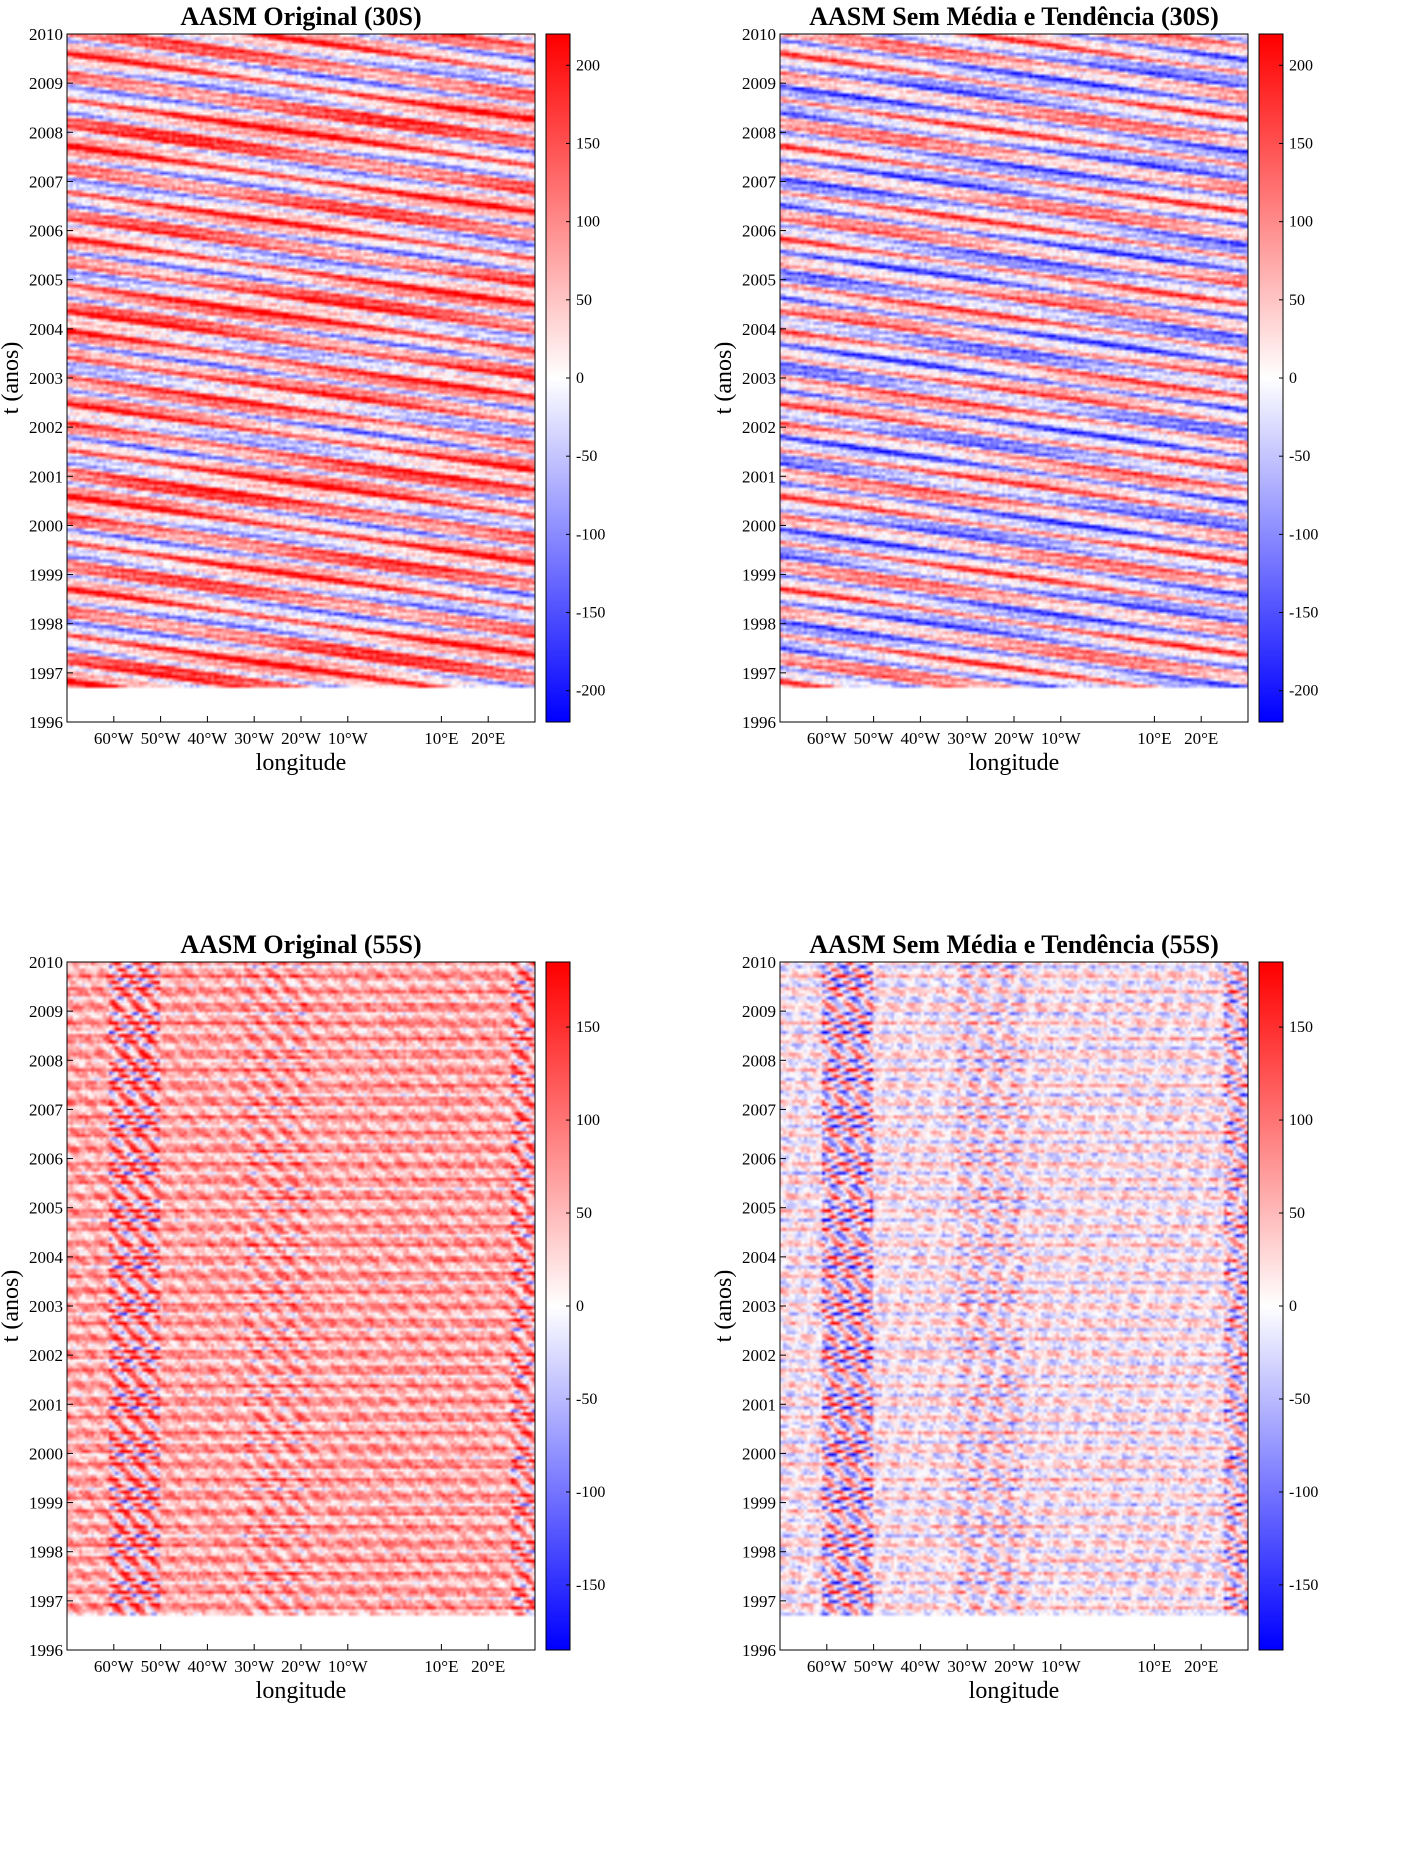 Image resolution: width=1426 pixels, height=1856 pixels. I want to click on x-tick-label-20-e: 20°E, so click(1201, 1666).